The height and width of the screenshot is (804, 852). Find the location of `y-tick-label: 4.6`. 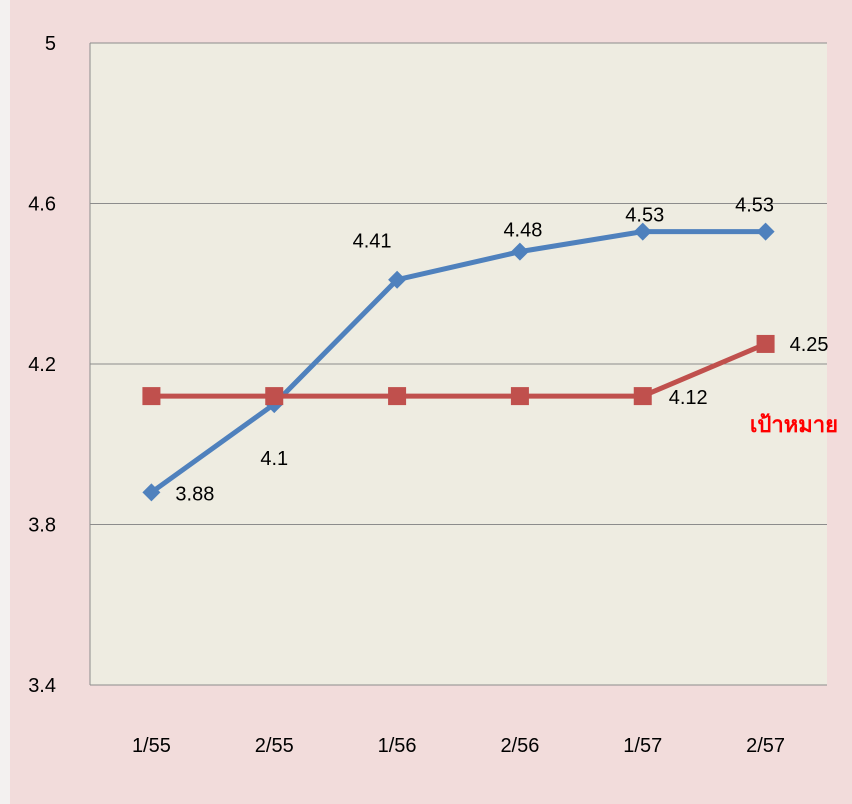

y-tick-label: 4.6 is located at coordinates (42, 205).